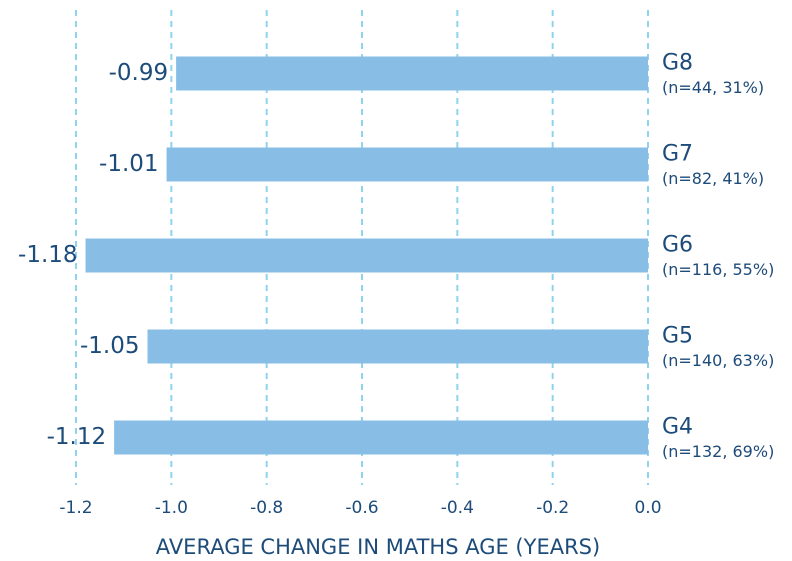 Image resolution: width=792 pixels, height=561 pixels. I want to click on category-label: G7, so click(677, 154).